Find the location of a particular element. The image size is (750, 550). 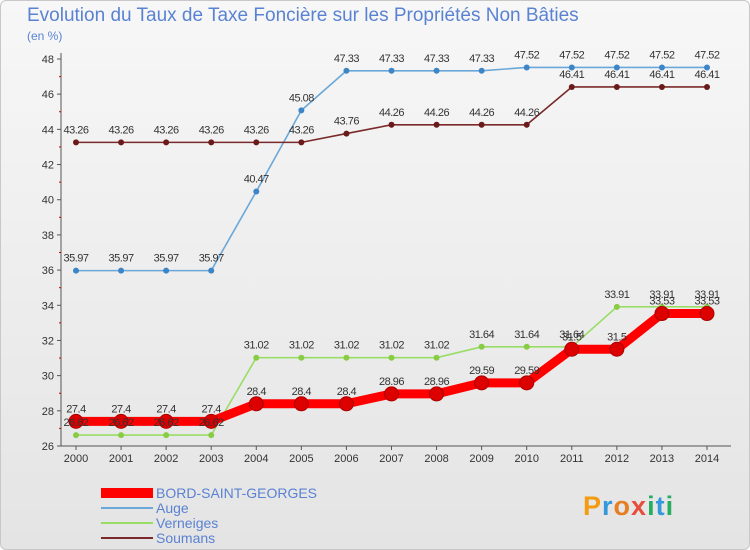

data-label: 43.76 is located at coordinates (346, 122).